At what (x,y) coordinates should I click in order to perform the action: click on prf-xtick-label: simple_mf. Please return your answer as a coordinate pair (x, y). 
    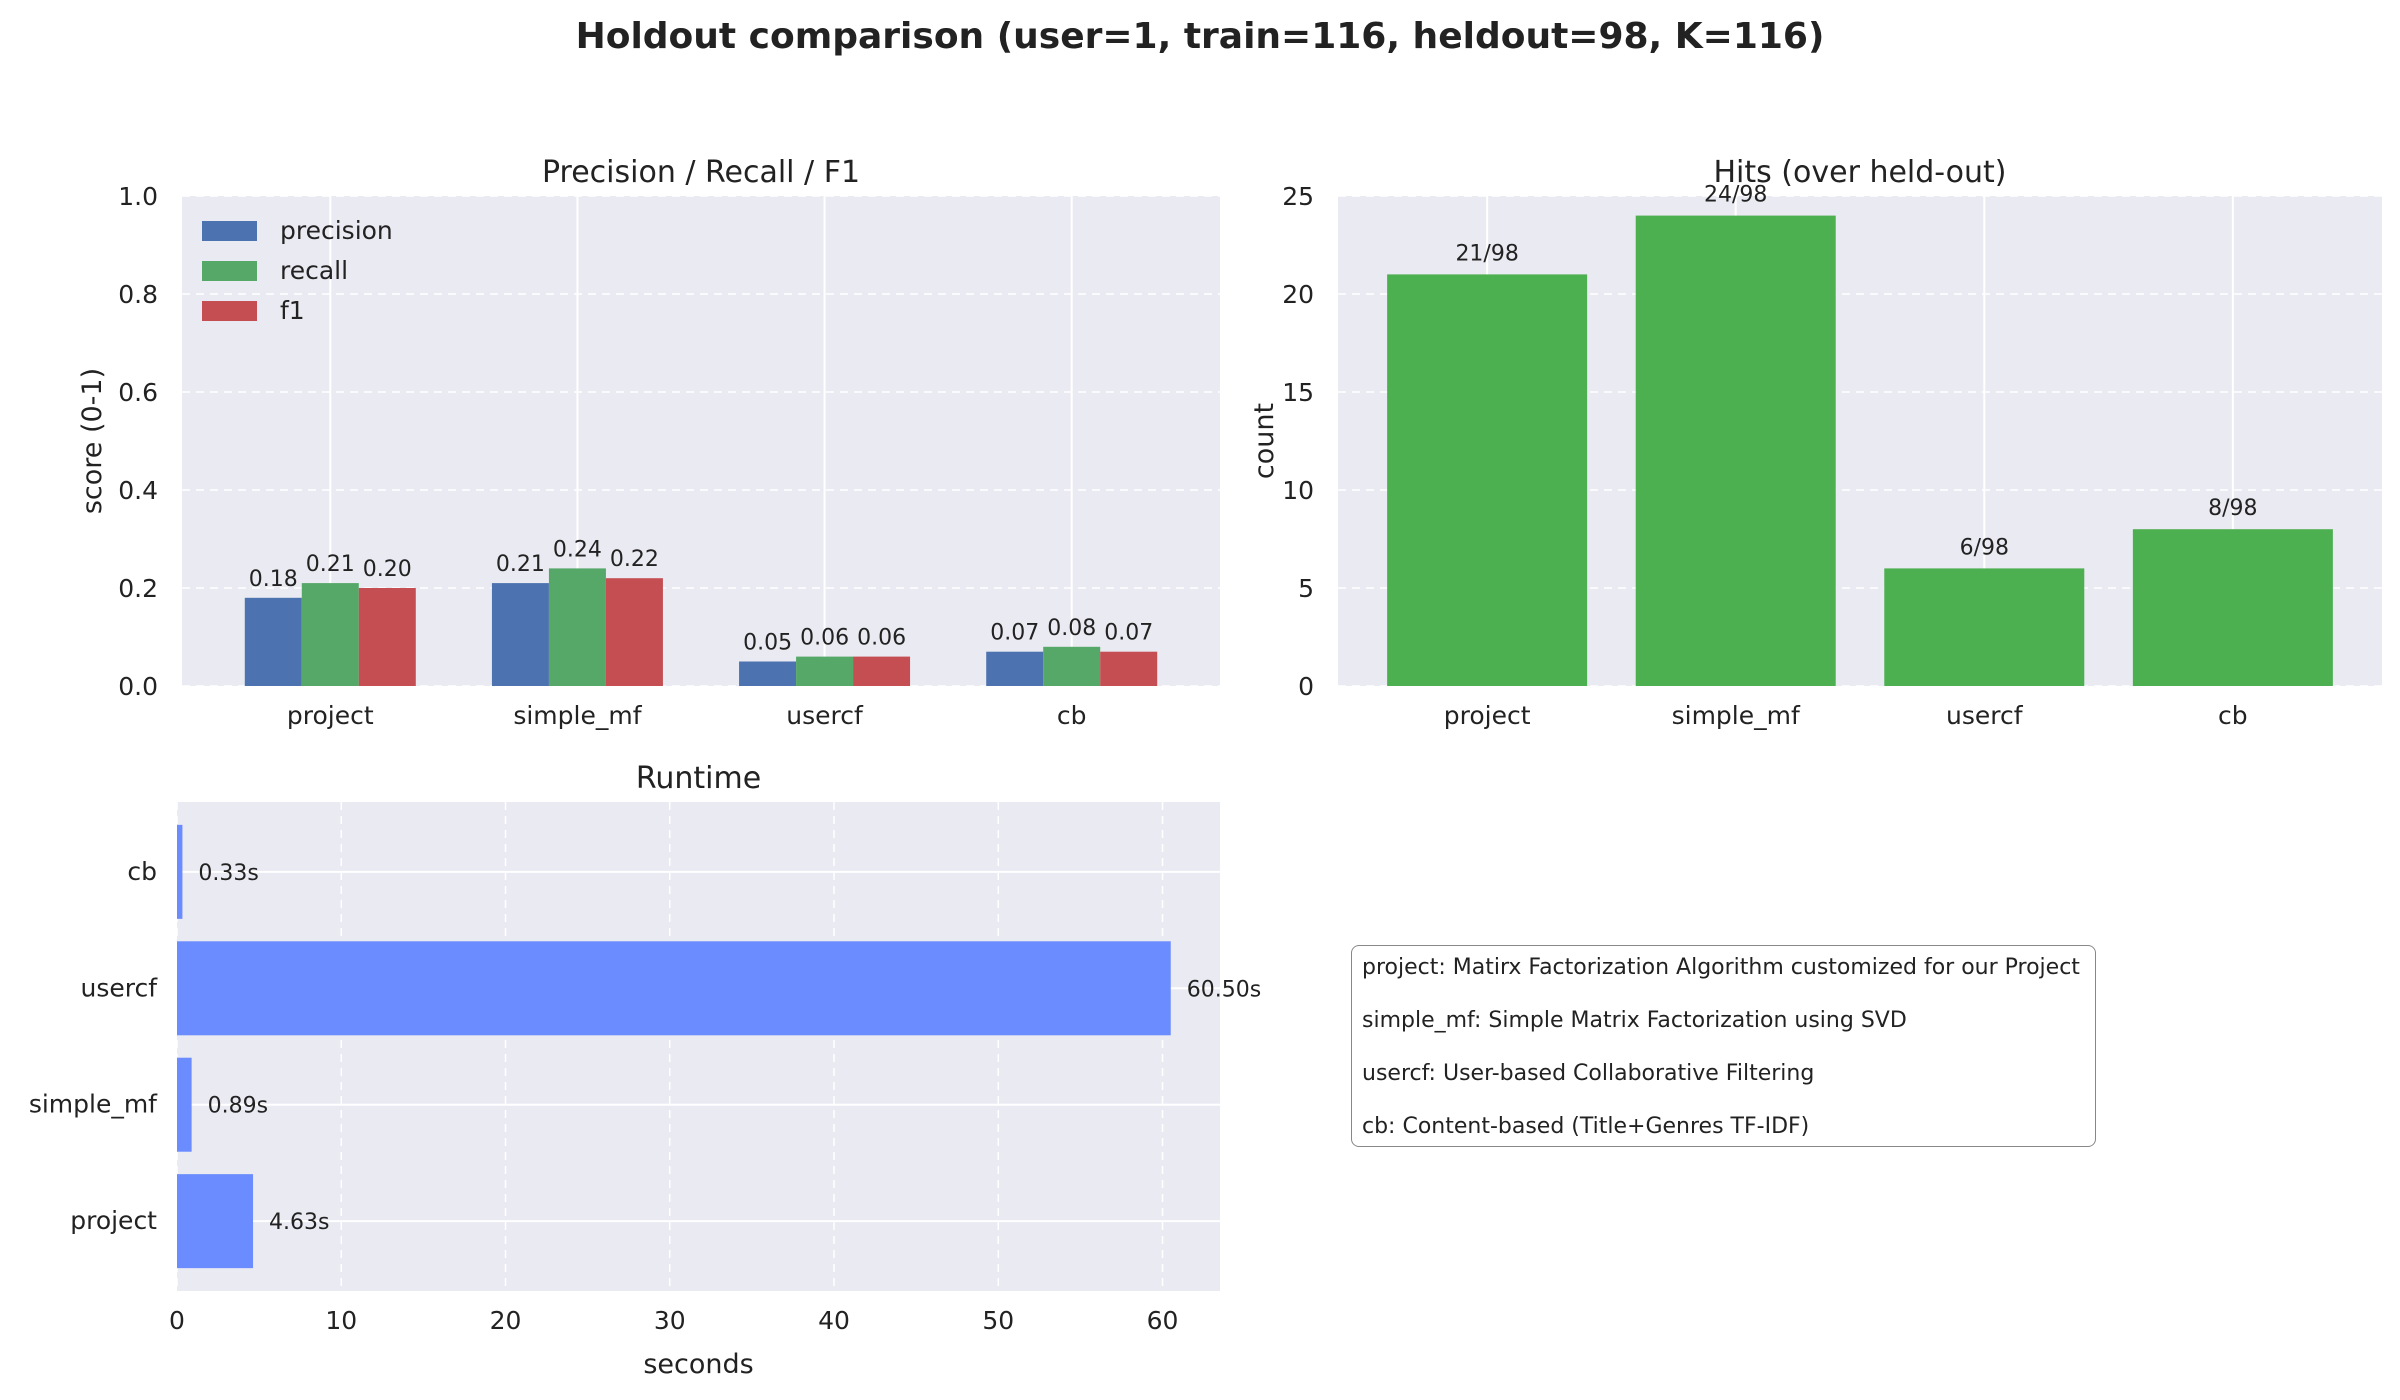
    Looking at the image, I should click on (577, 715).